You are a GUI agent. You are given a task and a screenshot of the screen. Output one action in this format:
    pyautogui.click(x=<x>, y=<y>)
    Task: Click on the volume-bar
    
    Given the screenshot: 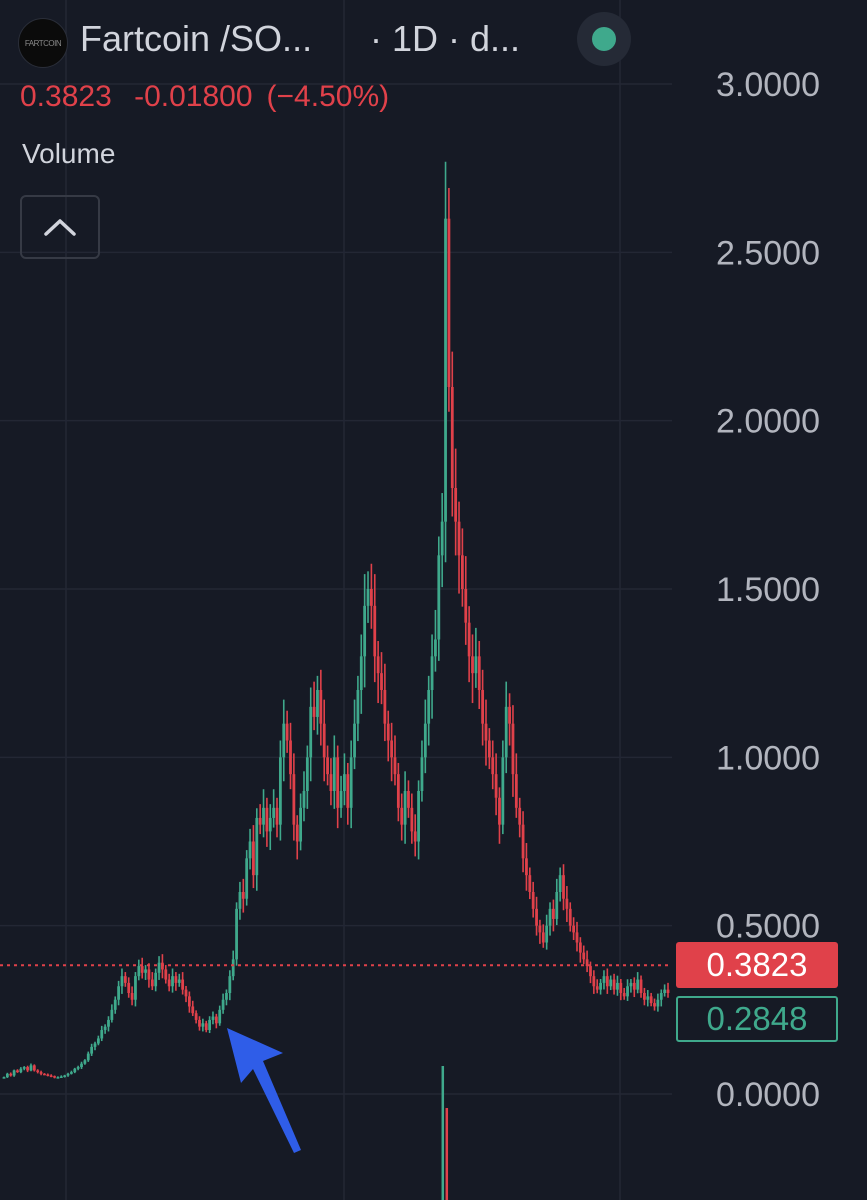 What is the action you would take?
    pyautogui.click(x=443, y=1133)
    